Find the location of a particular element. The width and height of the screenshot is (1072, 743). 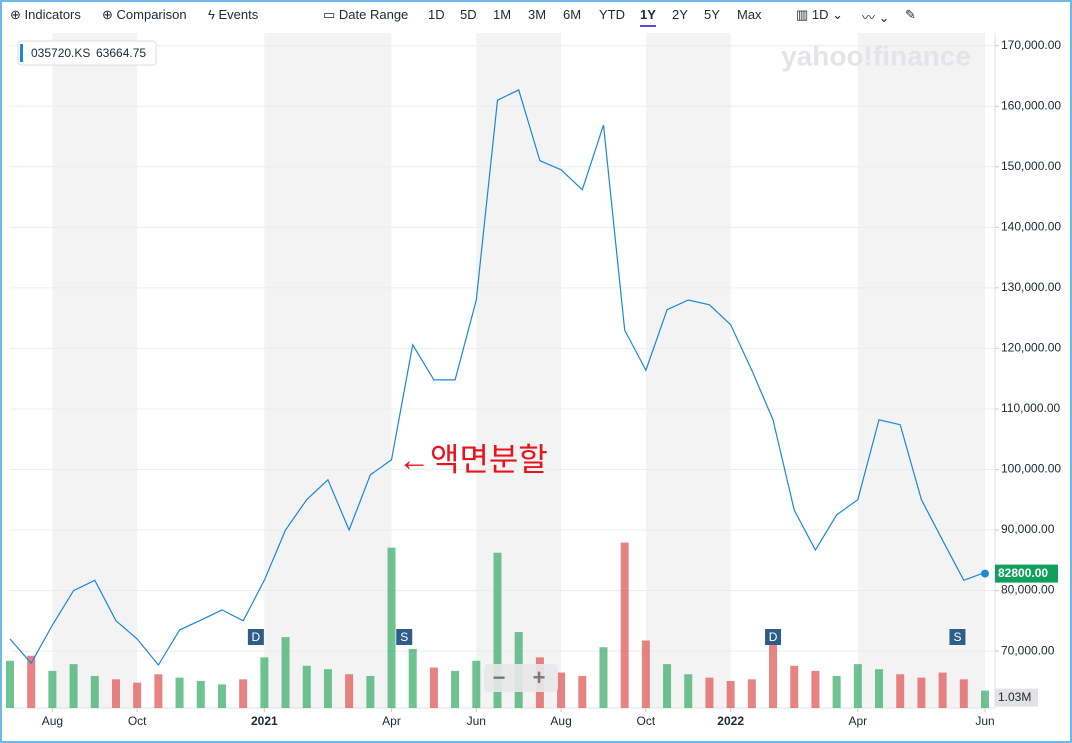

annotation: ←액면분할 is located at coordinates (473, 459).